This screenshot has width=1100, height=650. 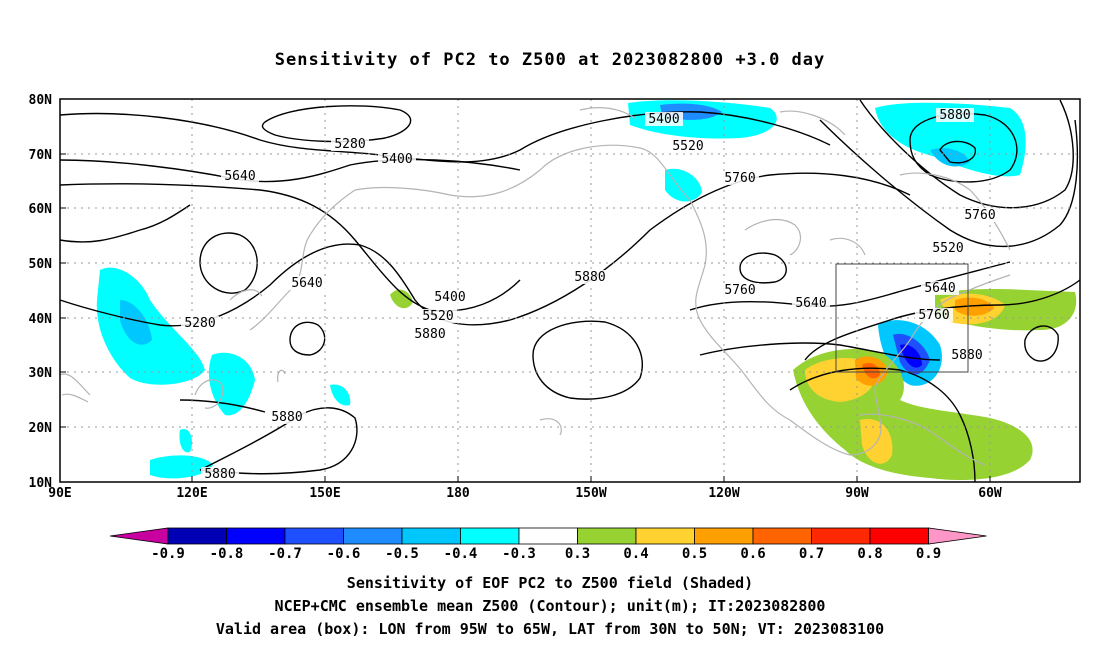 I want to click on lat-tick-label: 60N, so click(x=41, y=209).